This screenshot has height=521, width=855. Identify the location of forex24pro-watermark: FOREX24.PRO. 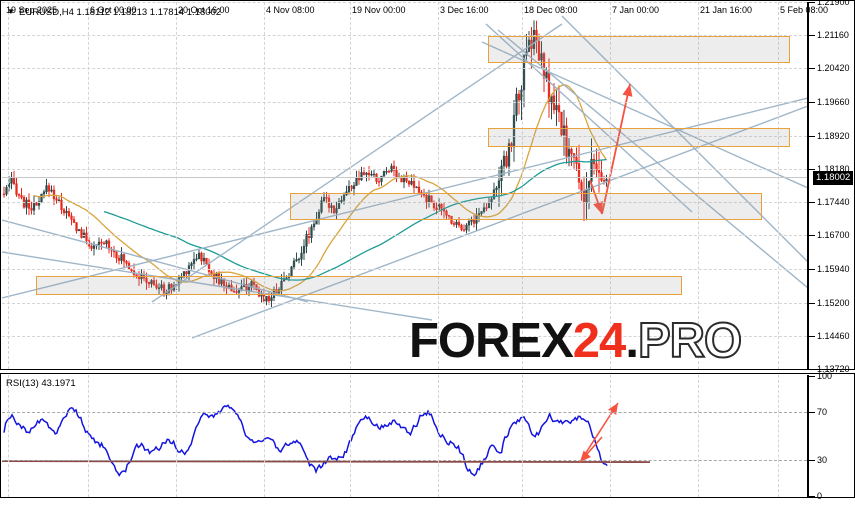
(576, 341).